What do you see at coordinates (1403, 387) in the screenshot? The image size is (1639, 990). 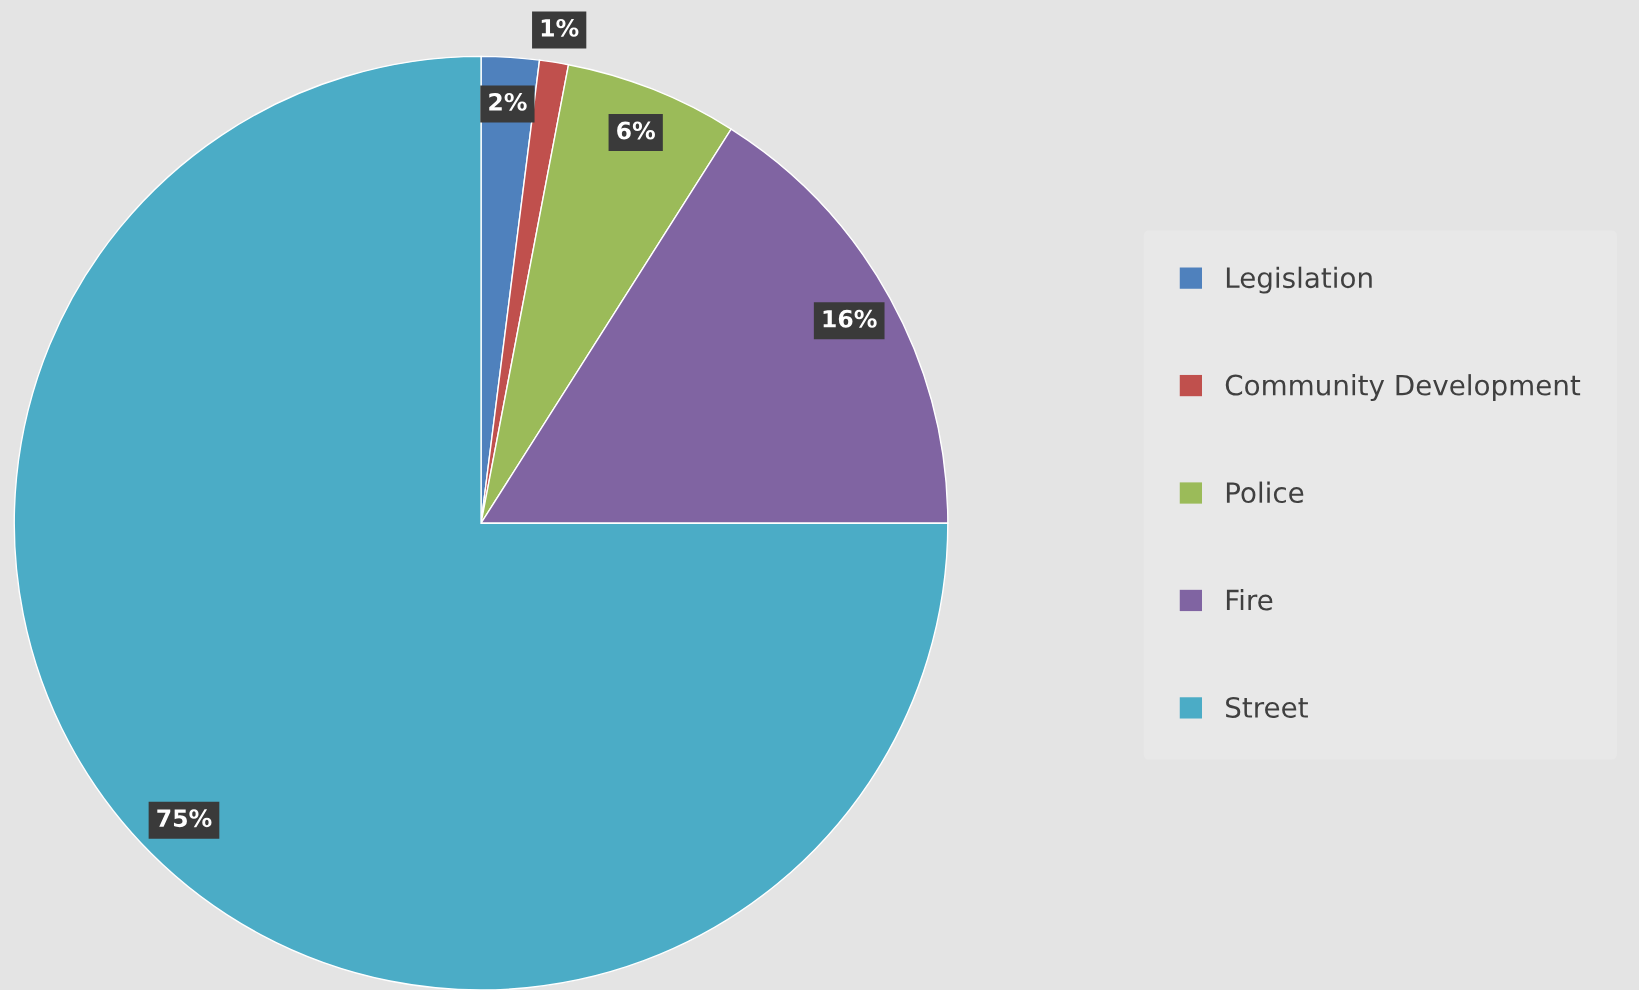 I see `legend-label: Community Development` at bounding box center [1403, 387].